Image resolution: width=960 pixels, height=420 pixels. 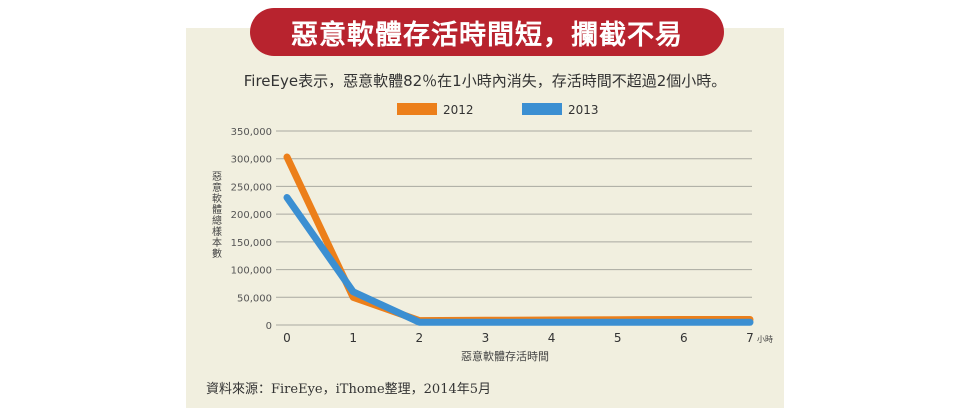 What do you see at coordinates (287, 338) in the screenshot?
I see `x-tick-label: 0` at bounding box center [287, 338].